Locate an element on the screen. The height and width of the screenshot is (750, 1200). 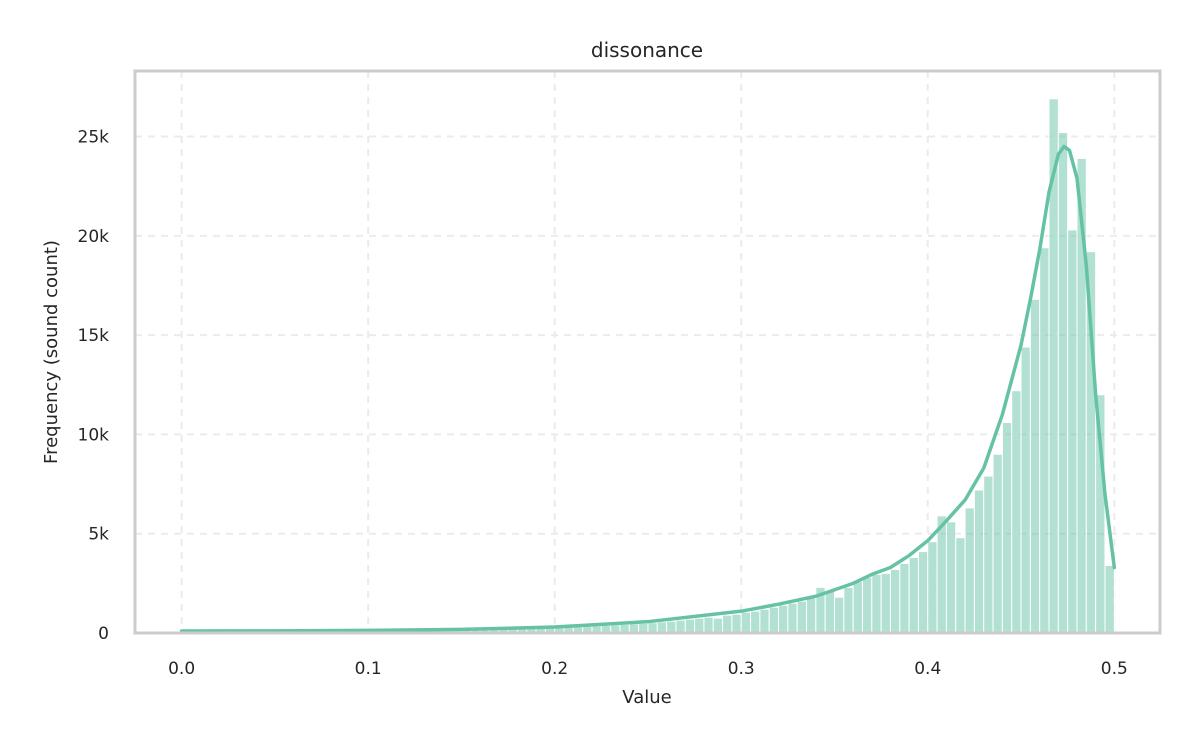
y-tick-label-0: 0 is located at coordinates (103, 634).